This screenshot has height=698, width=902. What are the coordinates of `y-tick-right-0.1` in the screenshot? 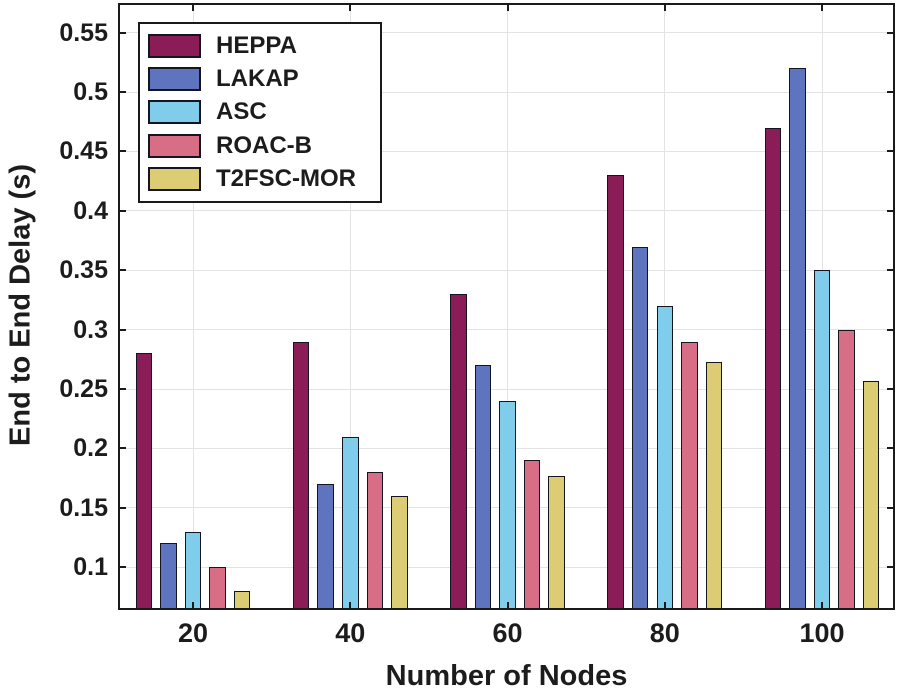 It's located at (891, 567).